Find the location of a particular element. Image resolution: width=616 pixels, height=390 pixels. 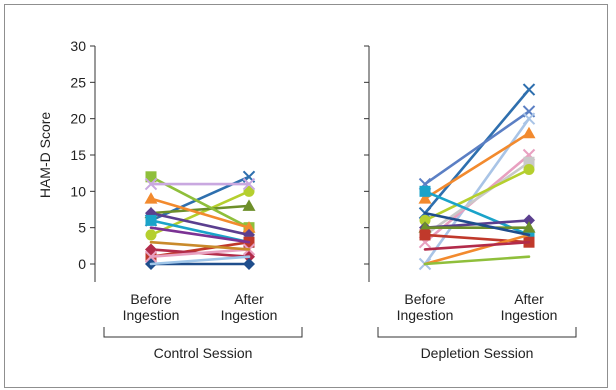

panel-1-group-label: Control Session is located at coordinates (203, 353).